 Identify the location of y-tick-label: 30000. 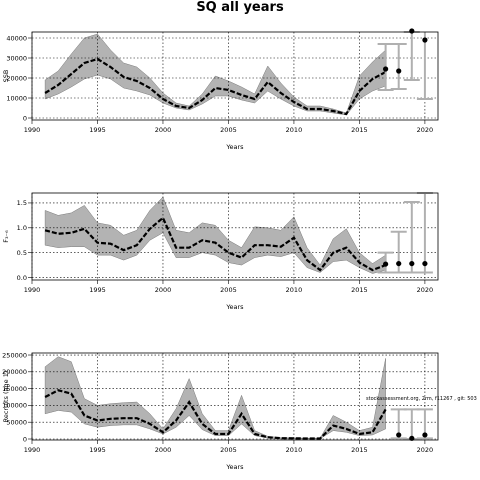
(16, 58).